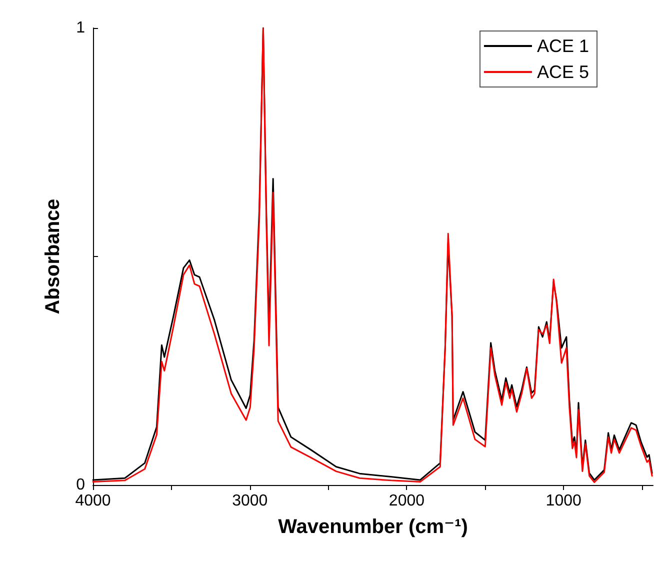 Image resolution: width=654 pixels, height=563 pixels. I want to click on x-tick-label: 4000, so click(93, 501).